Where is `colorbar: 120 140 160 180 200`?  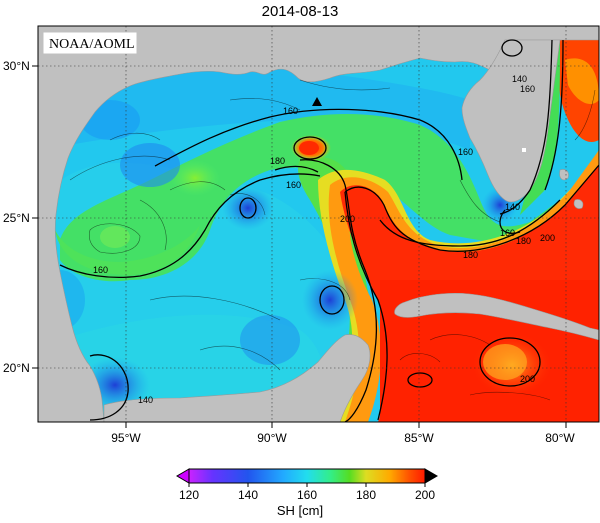
colorbar: 120 140 160 180 200 is located at coordinates (307, 485).